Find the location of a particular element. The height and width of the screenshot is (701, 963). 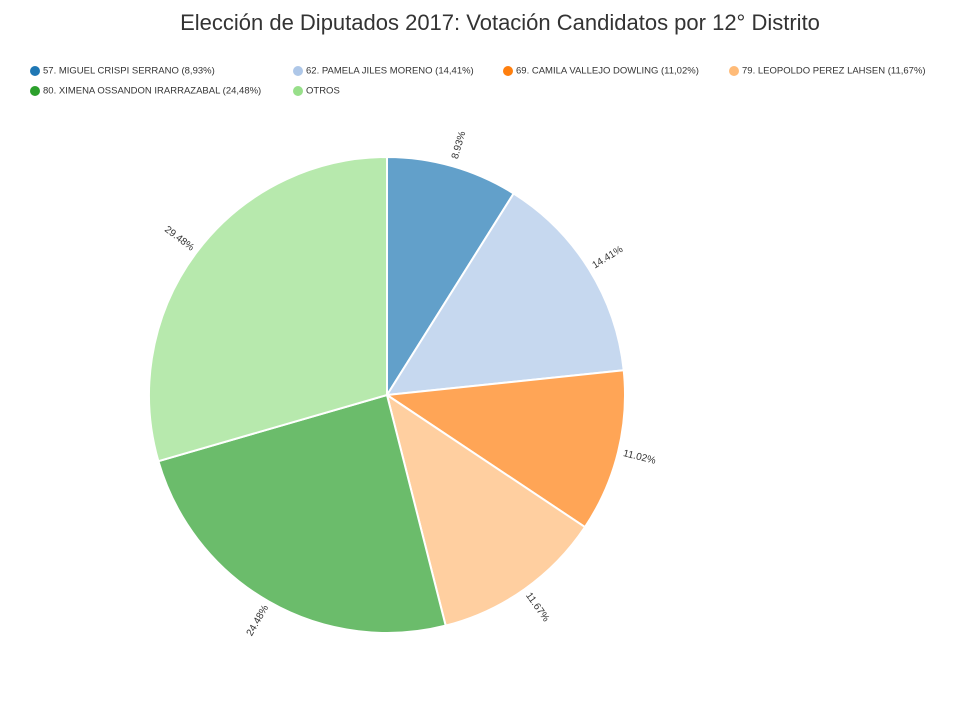

slice-label: 24.48% is located at coordinates (258, 620).